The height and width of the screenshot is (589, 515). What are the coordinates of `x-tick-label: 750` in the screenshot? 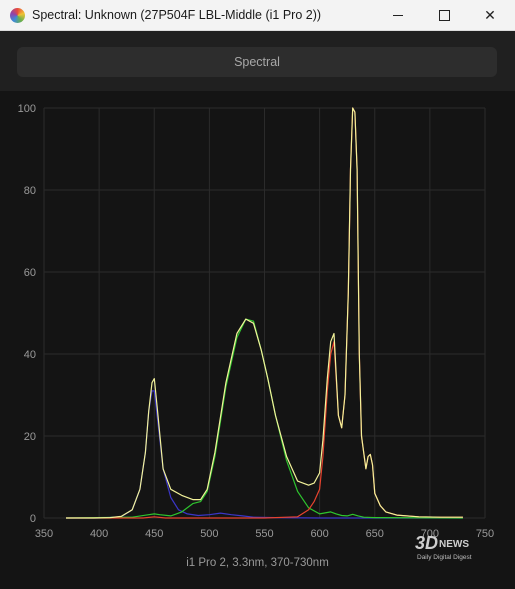 It's located at (485, 534).